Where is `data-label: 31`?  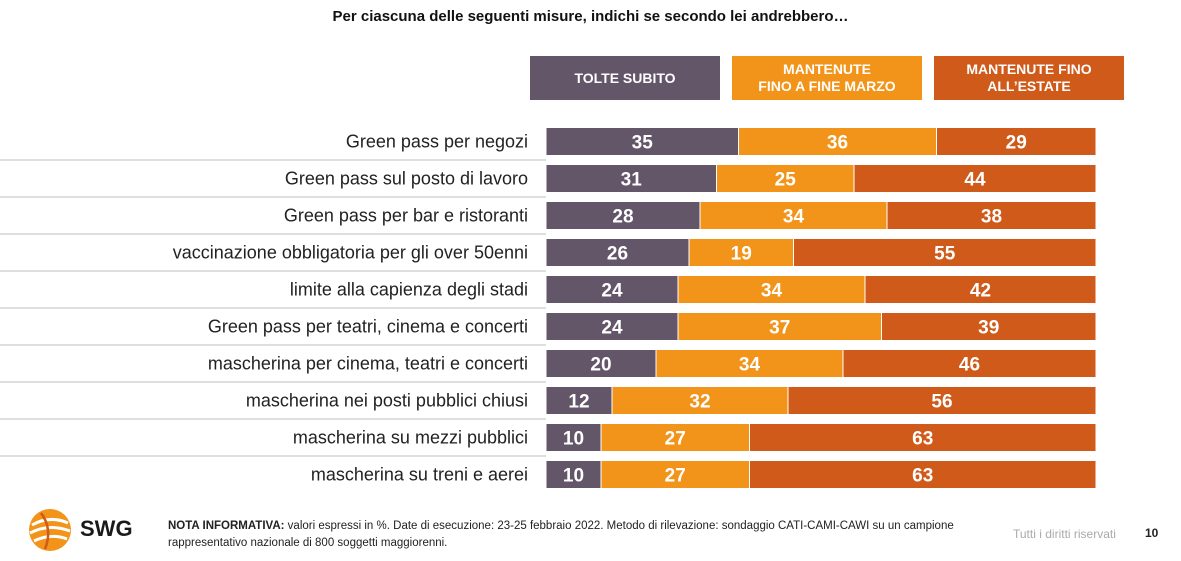
data-label: 31 is located at coordinates (632, 180).